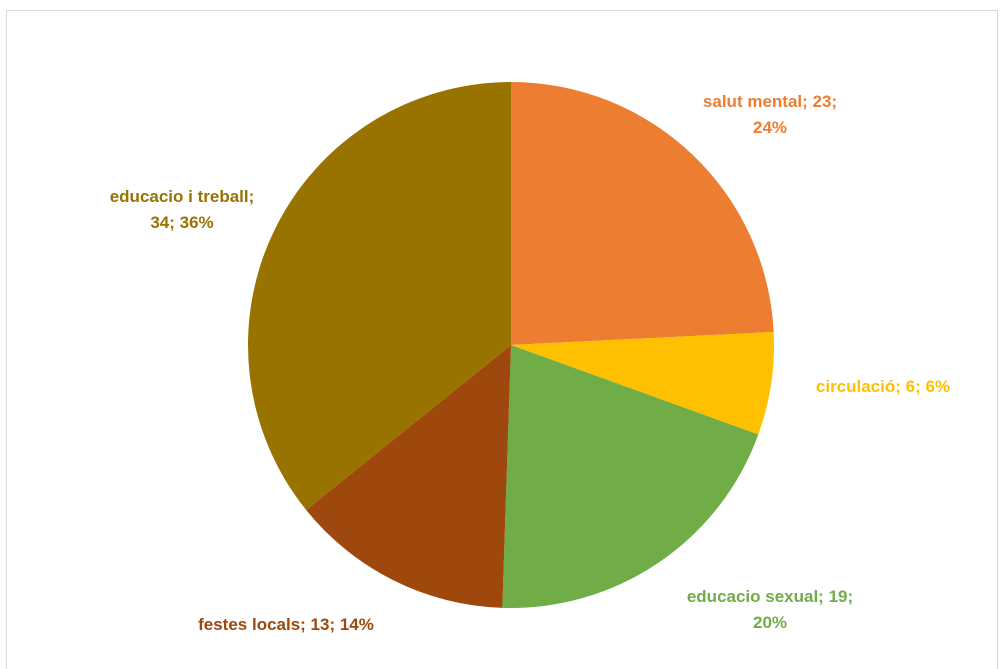 This screenshot has height=669, width=1005. Describe the element at coordinates (770, 114) in the screenshot. I see `data-label: salut mental; 23; 24%` at that location.